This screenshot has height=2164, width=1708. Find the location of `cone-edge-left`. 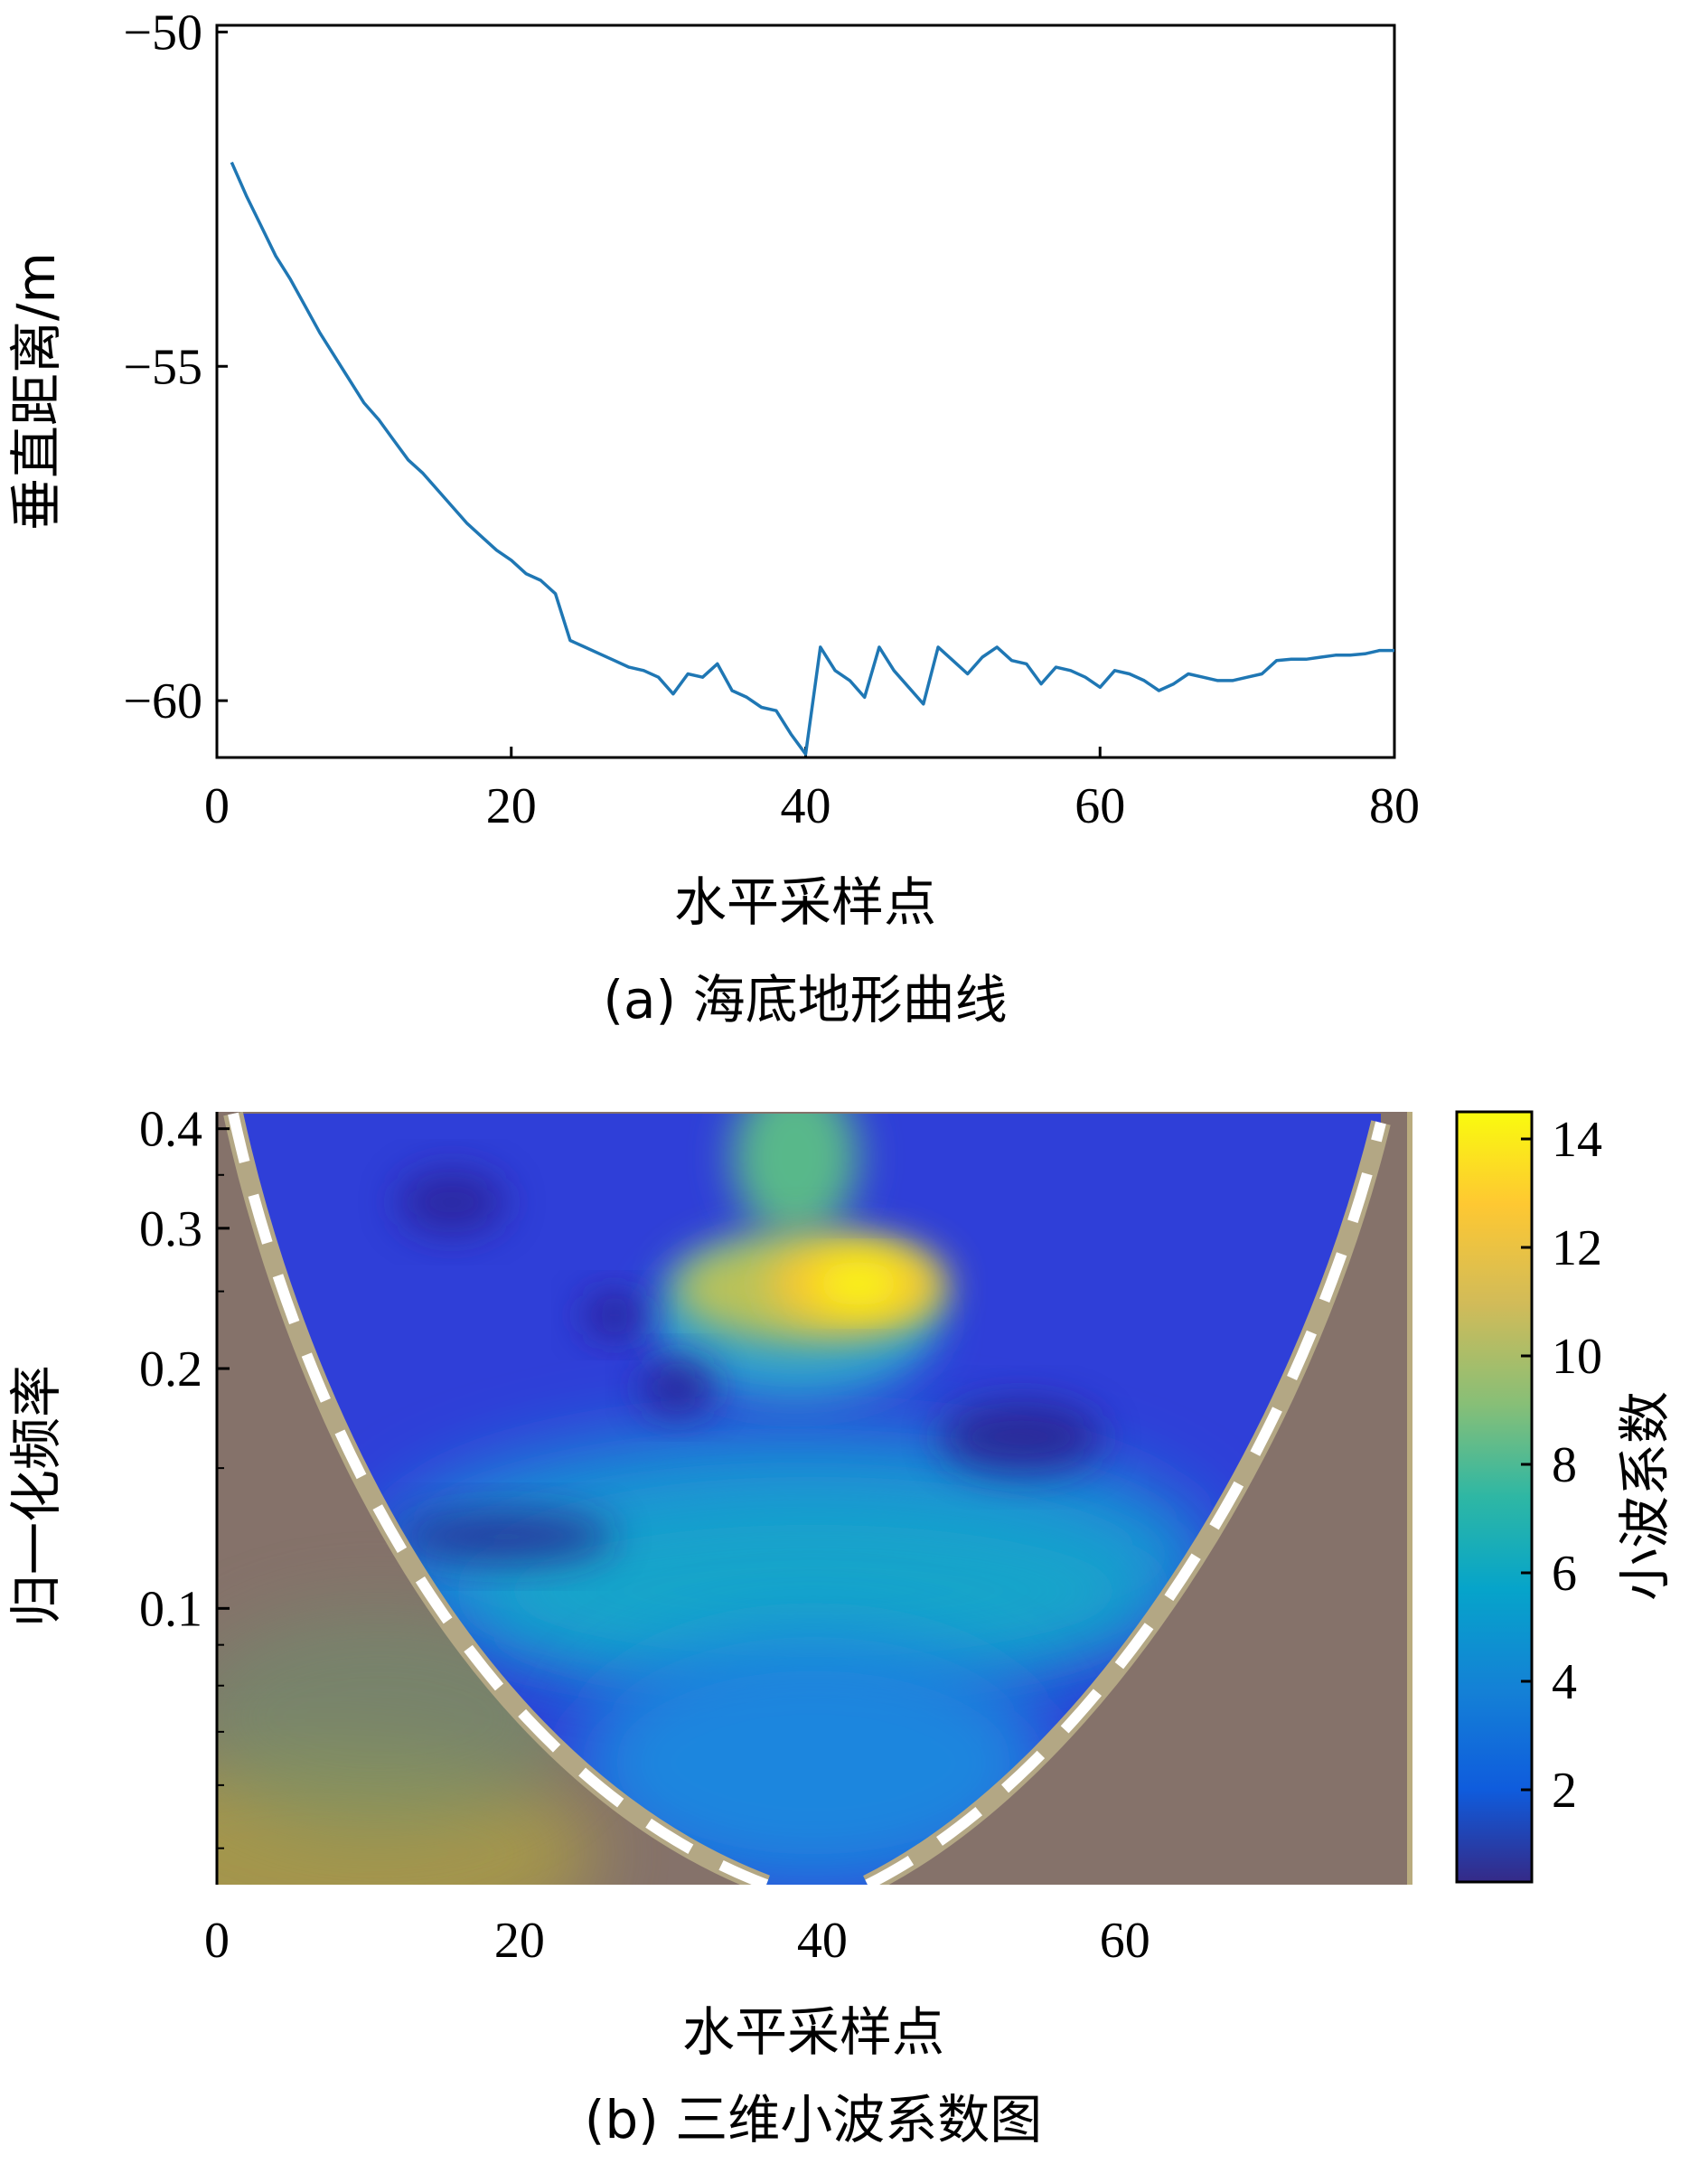

cone-edge-left is located at coordinates (496, 1498).